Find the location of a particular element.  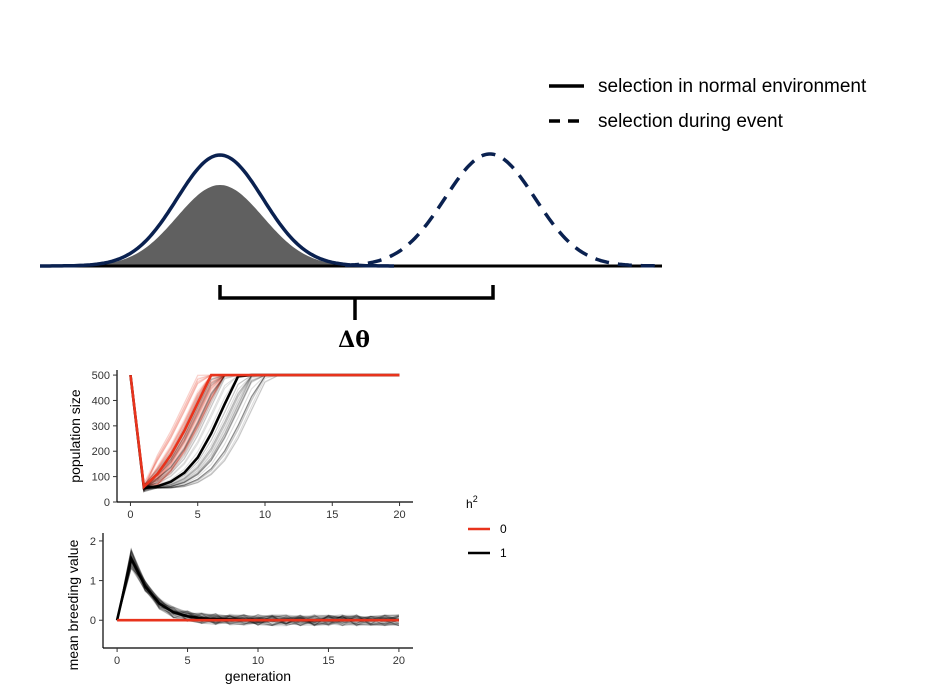

breeding-replicate-lines is located at coordinates (258, 587).